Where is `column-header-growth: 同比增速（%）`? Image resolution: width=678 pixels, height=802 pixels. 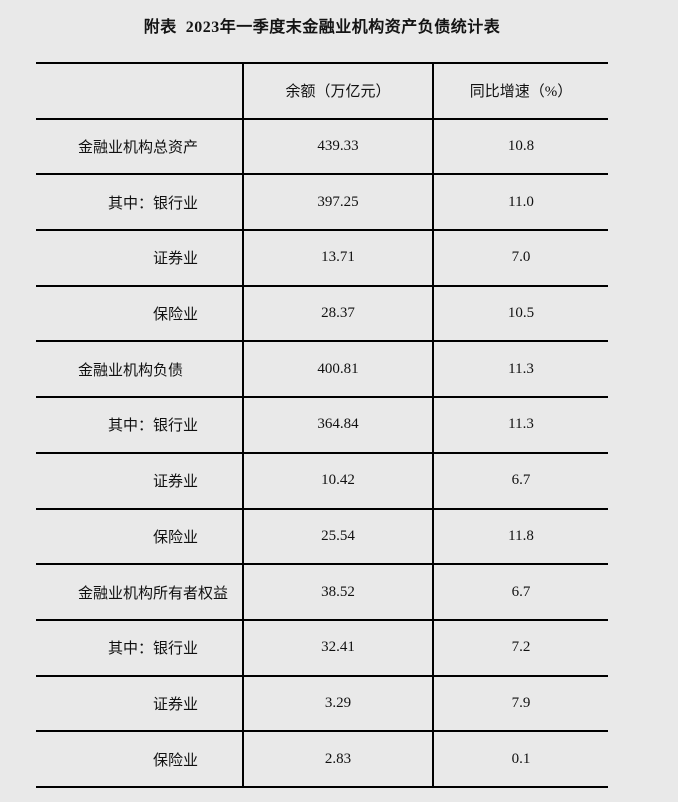
column-header-growth: 同比增速（%） is located at coordinates (520, 90).